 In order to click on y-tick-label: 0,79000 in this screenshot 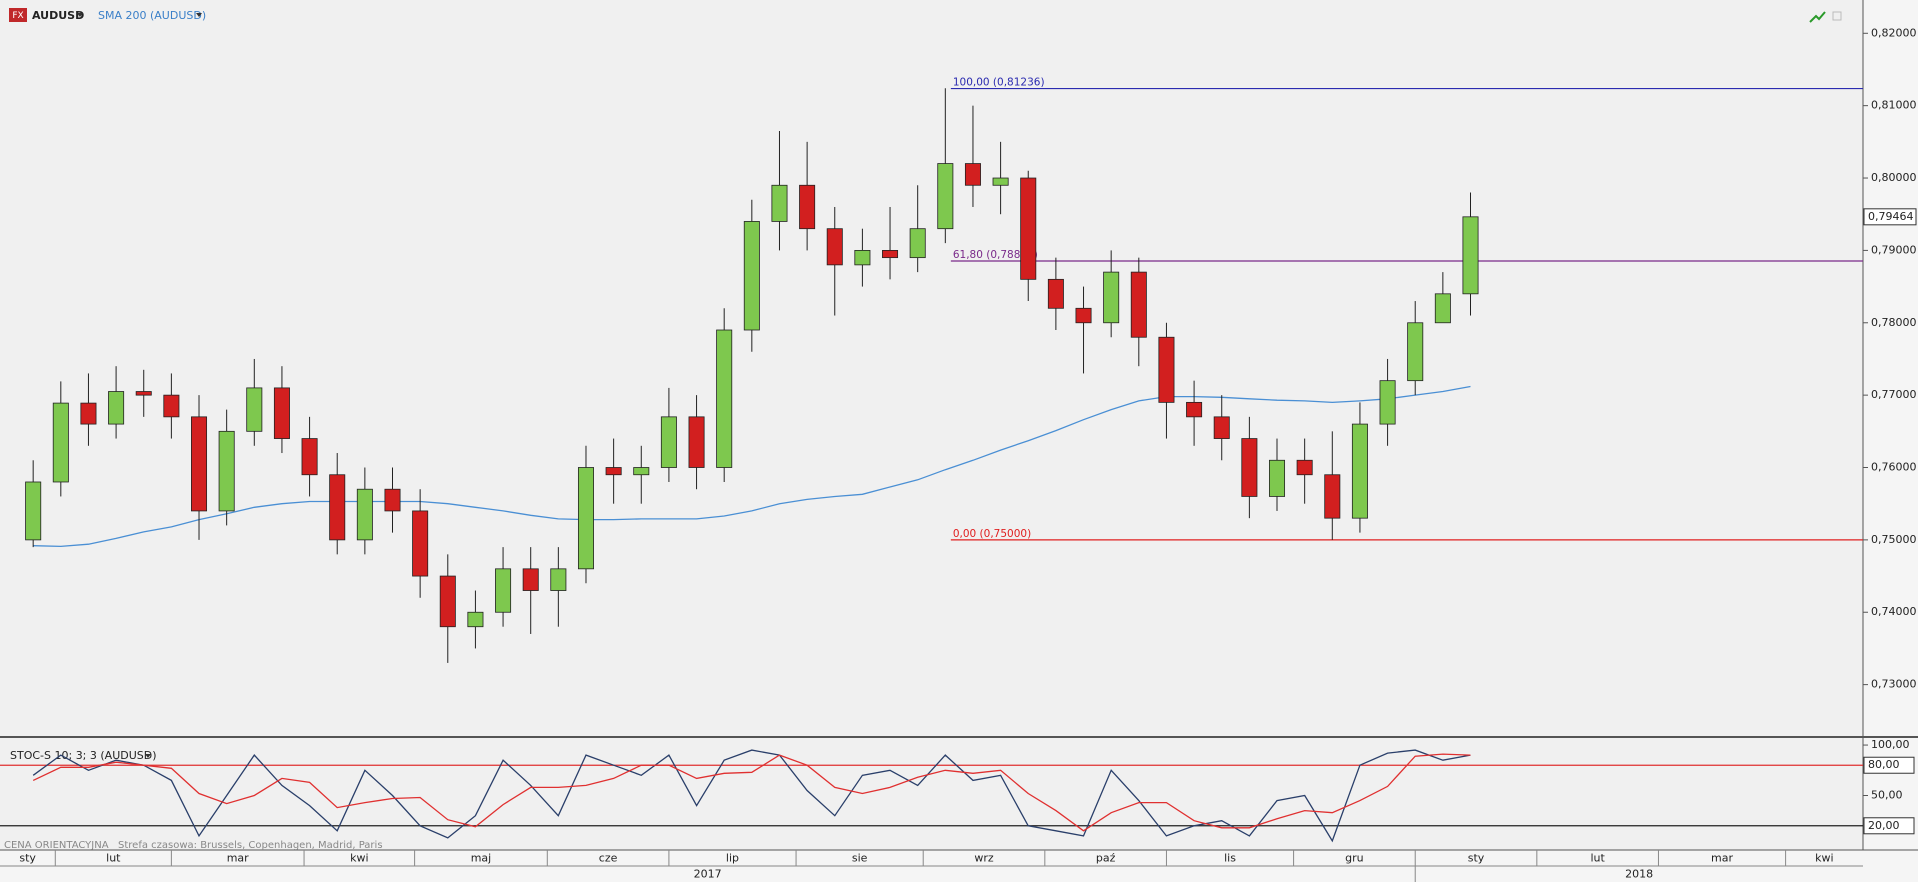, I will do `click(1894, 249)`.